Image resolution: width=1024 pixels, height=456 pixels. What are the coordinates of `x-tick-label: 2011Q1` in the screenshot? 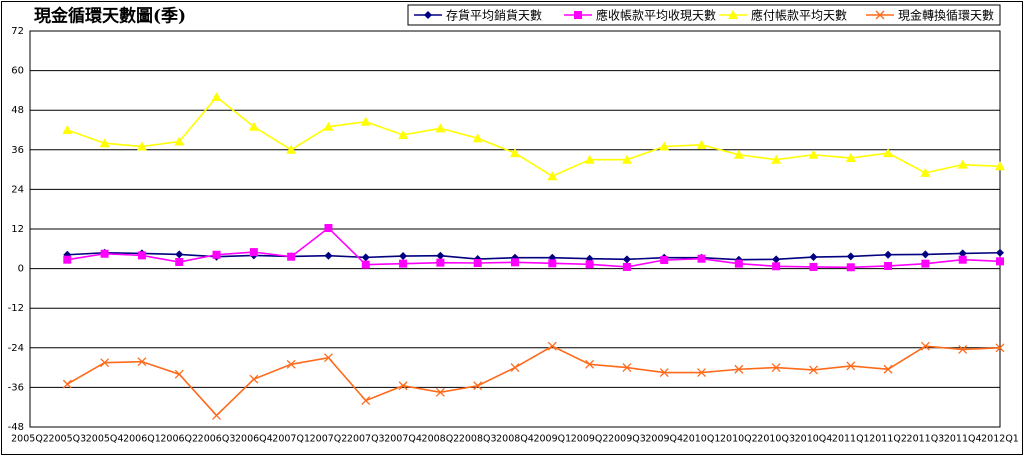 It's located at (851, 439).